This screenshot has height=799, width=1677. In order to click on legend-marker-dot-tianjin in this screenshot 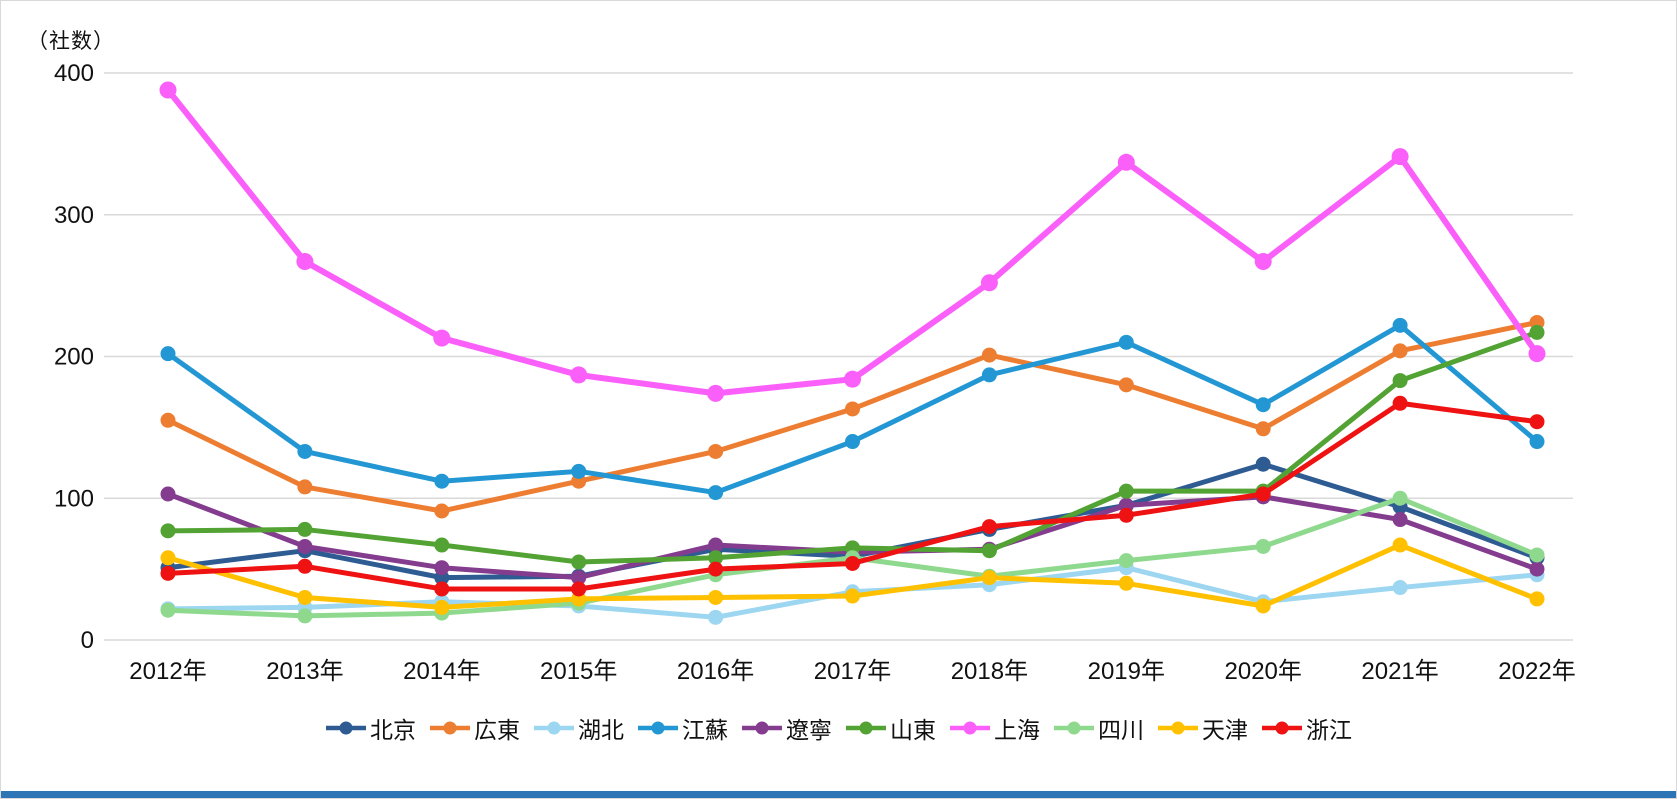, I will do `click(1178, 728)`.